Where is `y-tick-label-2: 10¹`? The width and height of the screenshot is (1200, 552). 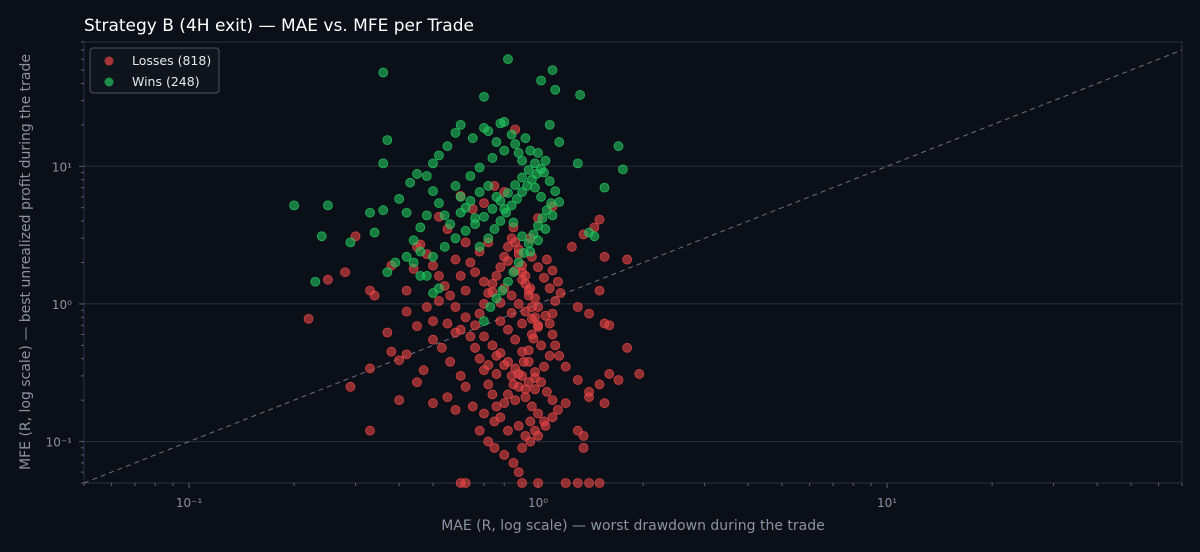 y-tick-label-2: 10¹ is located at coordinates (62, 167).